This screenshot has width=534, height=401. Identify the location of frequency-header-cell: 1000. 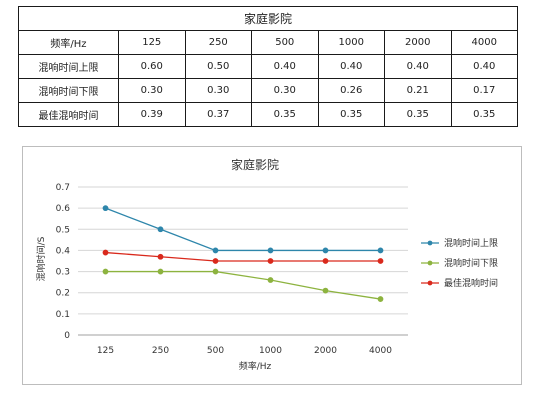
(351, 42).